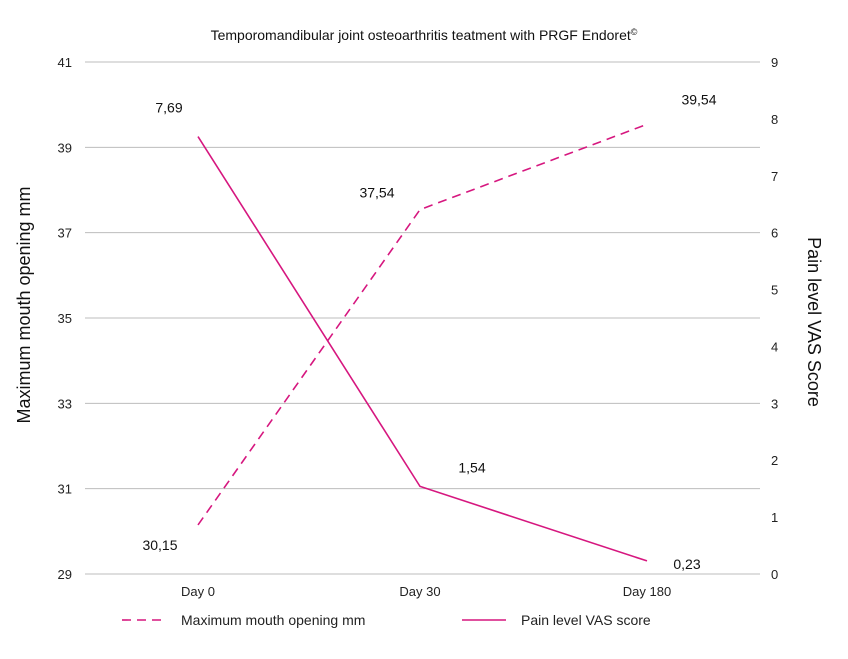 The image size is (848, 659). I want to click on left-tick-label: 33, so click(65, 403).